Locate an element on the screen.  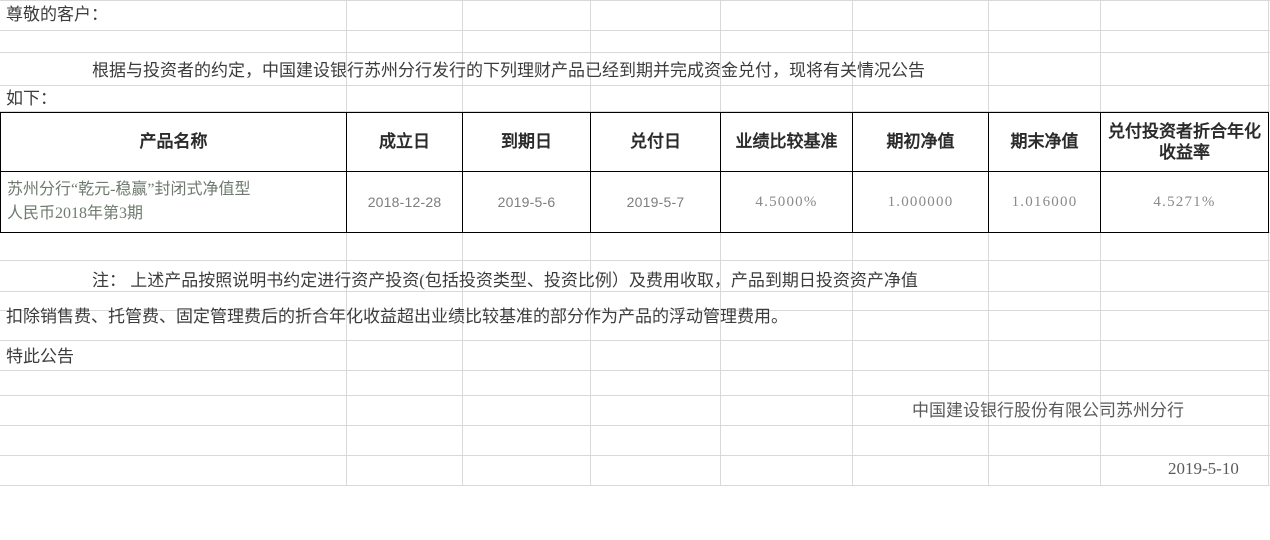
cell-payment-date: 2019-5-7 is located at coordinates (655, 202).